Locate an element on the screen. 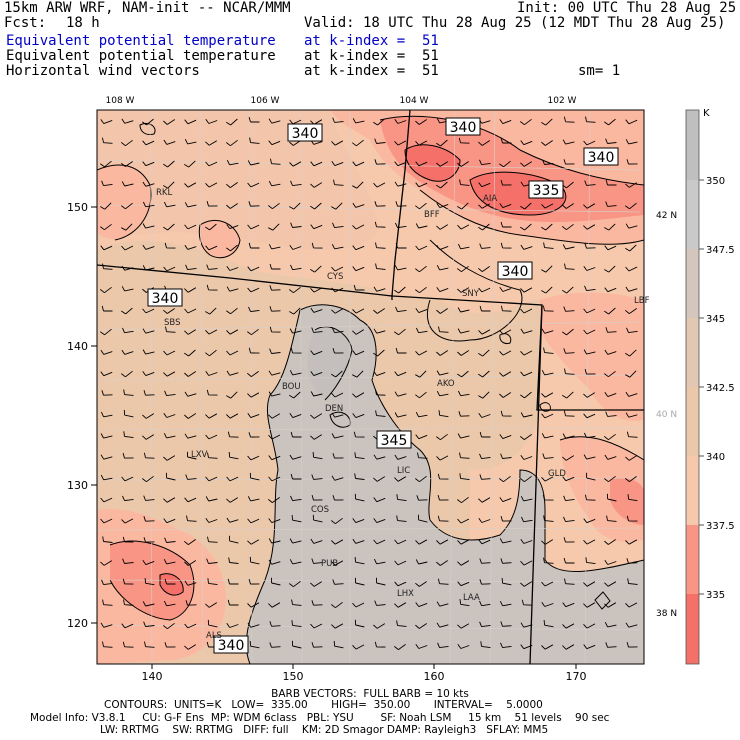  station-label: AKO is located at coordinates (446, 384).